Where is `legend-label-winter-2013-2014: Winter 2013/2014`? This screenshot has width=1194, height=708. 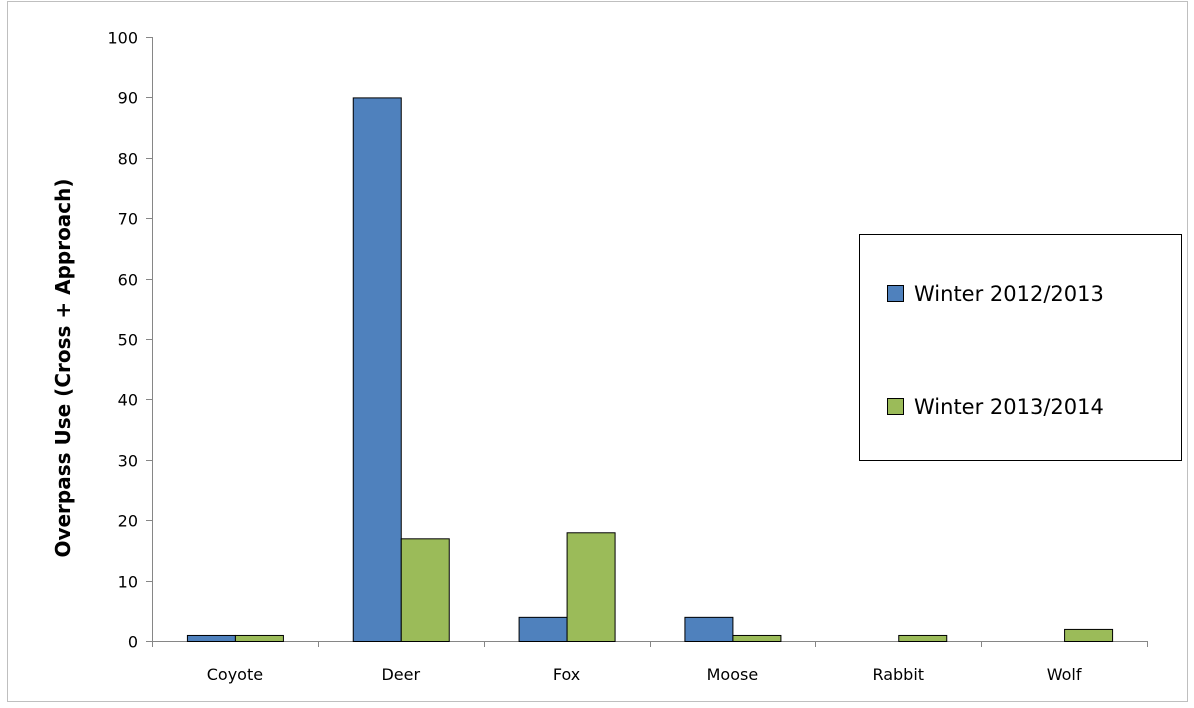 legend-label-winter-2013-2014: Winter 2013/2014 is located at coordinates (1009, 407).